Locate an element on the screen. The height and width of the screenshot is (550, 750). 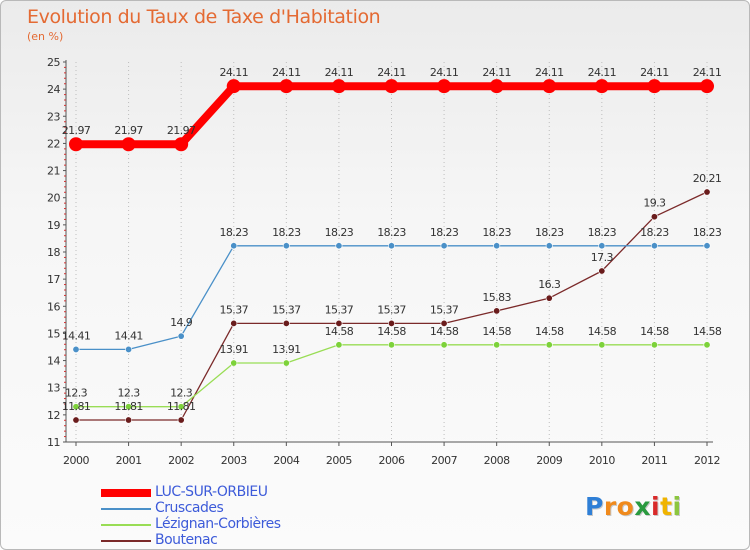
y-tick-label: 18 is located at coordinates (53, 252).